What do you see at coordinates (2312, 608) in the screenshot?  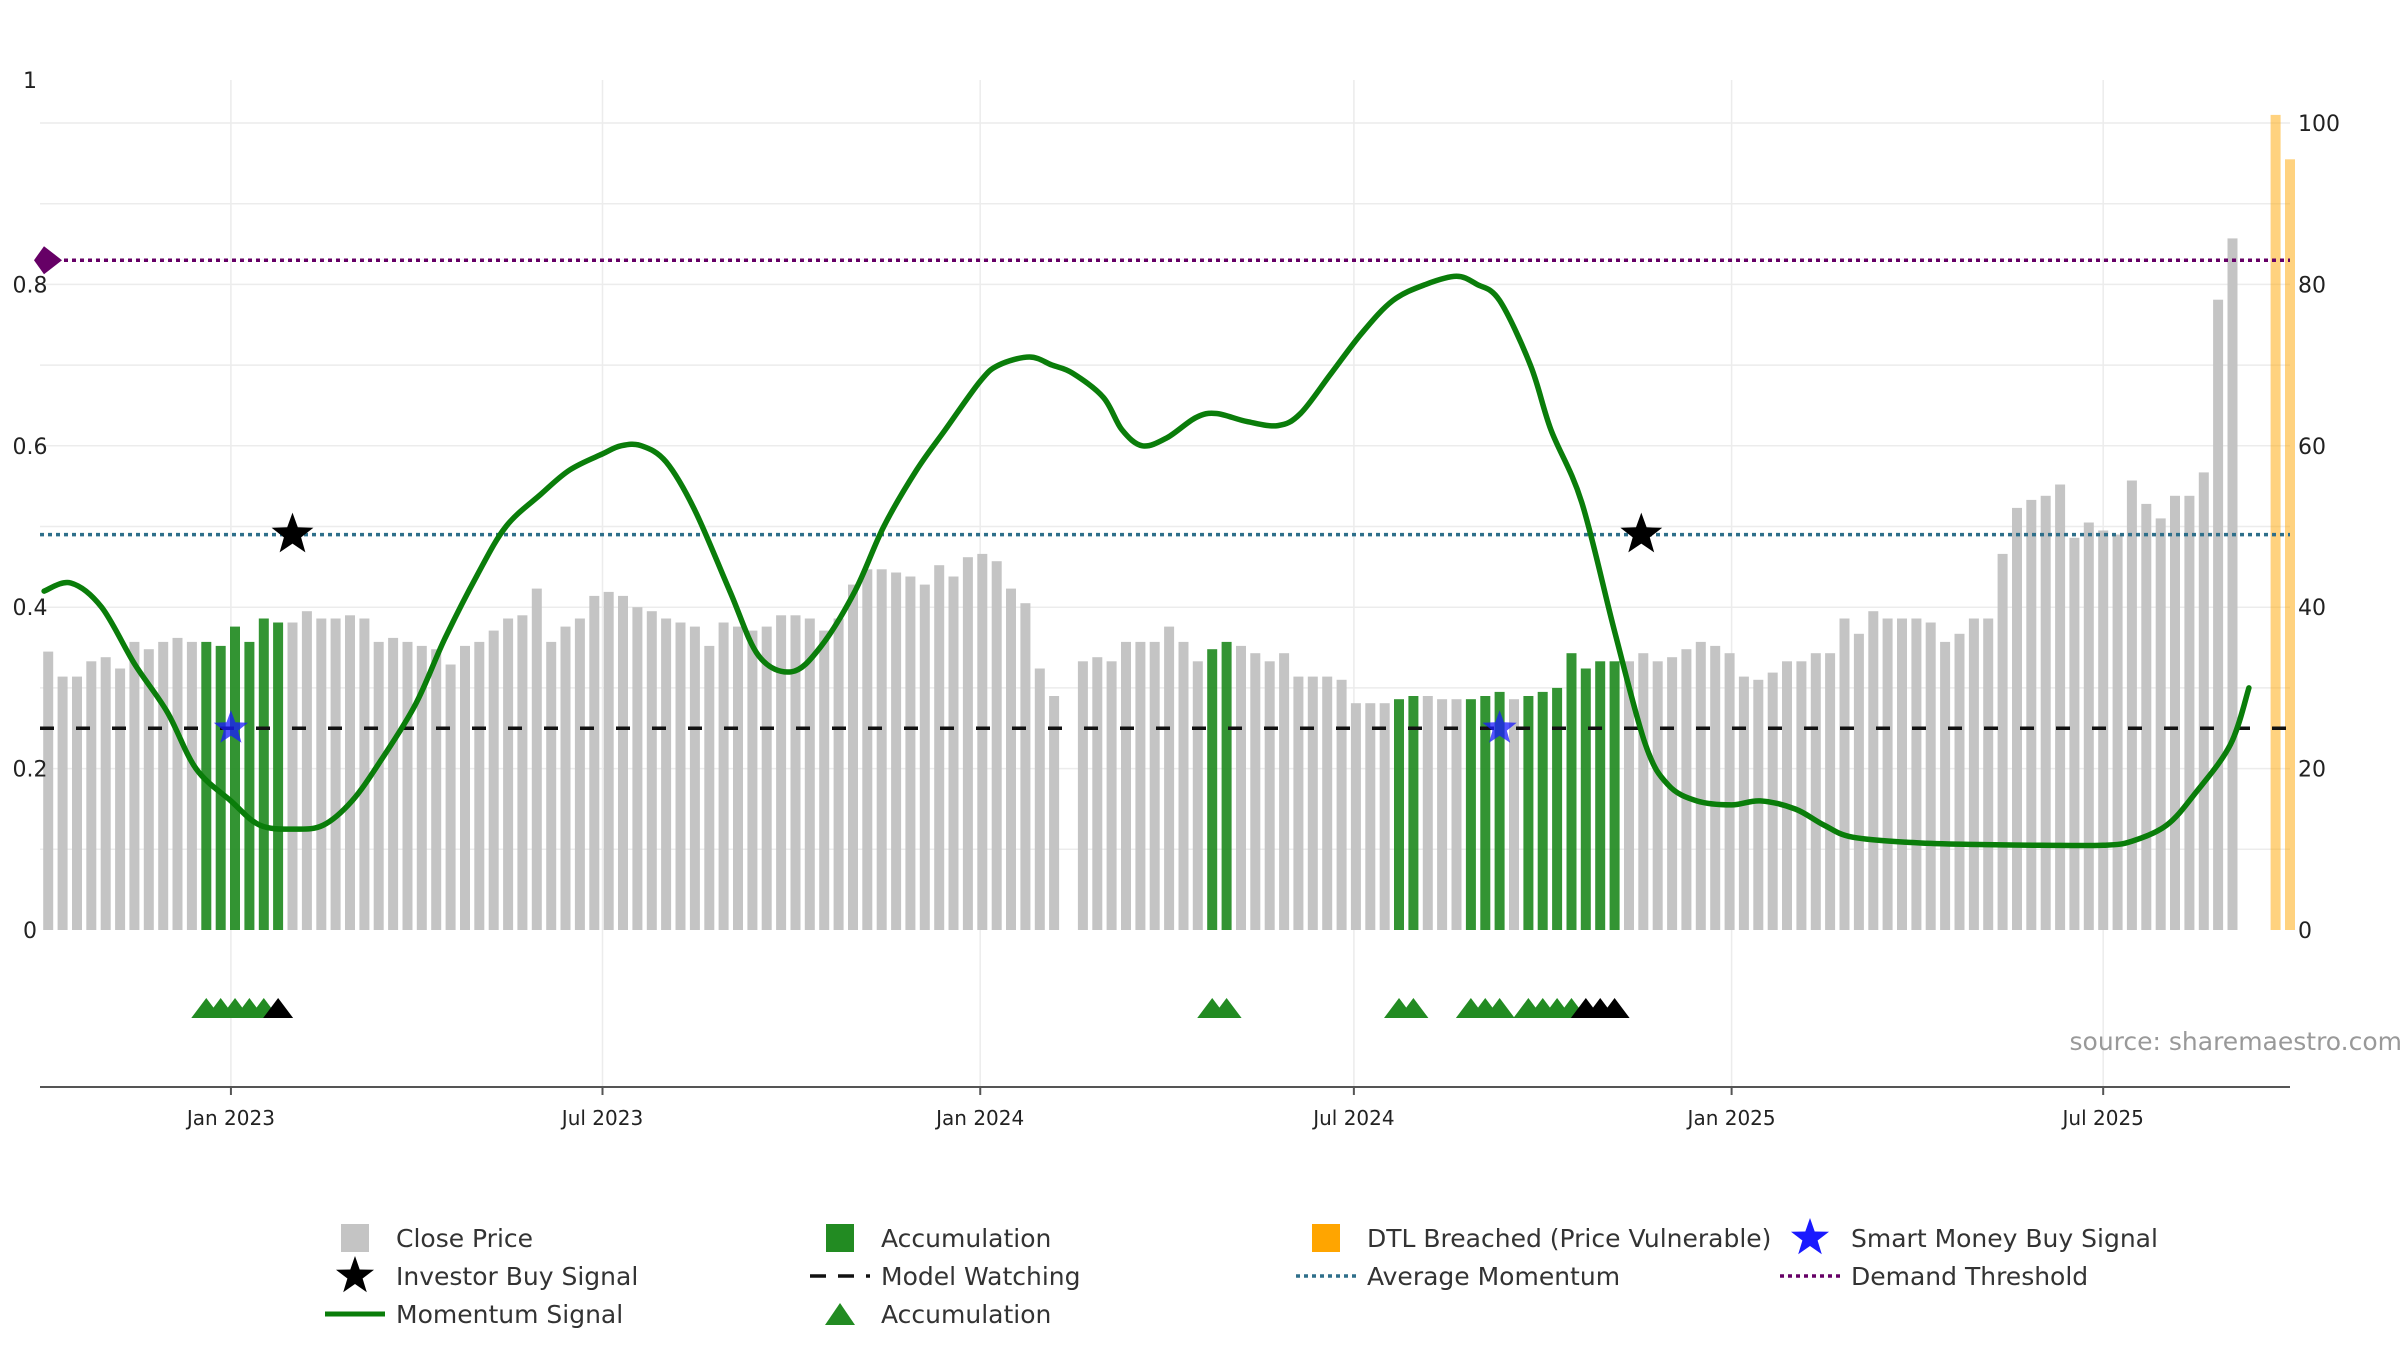 I see `right-tick-label: 40` at bounding box center [2312, 608].